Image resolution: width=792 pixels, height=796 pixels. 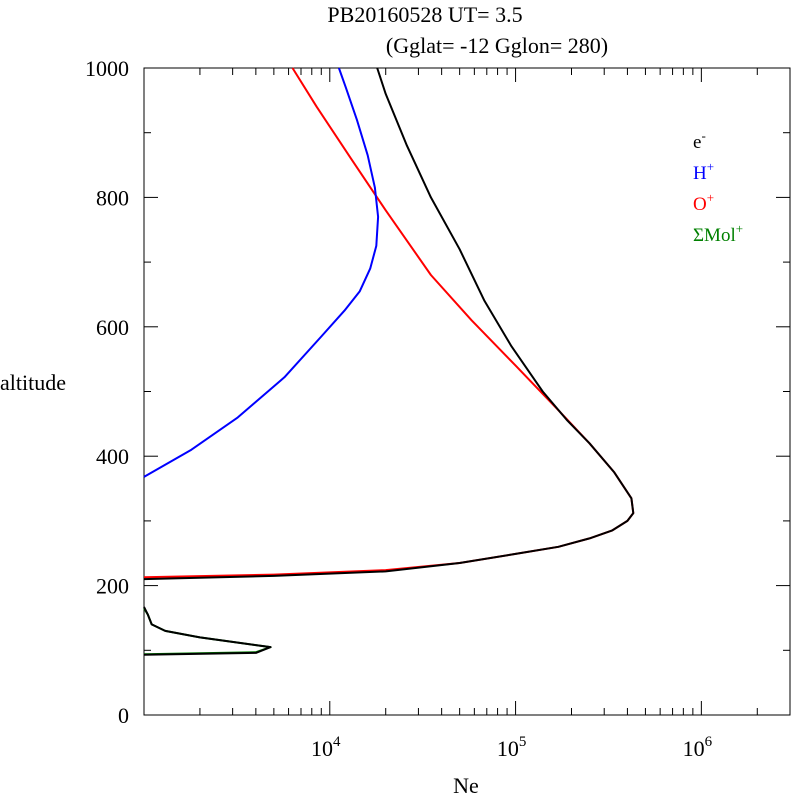 What do you see at coordinates (112, 197) in the screenshot?
I see `y-tick-label: 800` at bounding box center [112, 197].